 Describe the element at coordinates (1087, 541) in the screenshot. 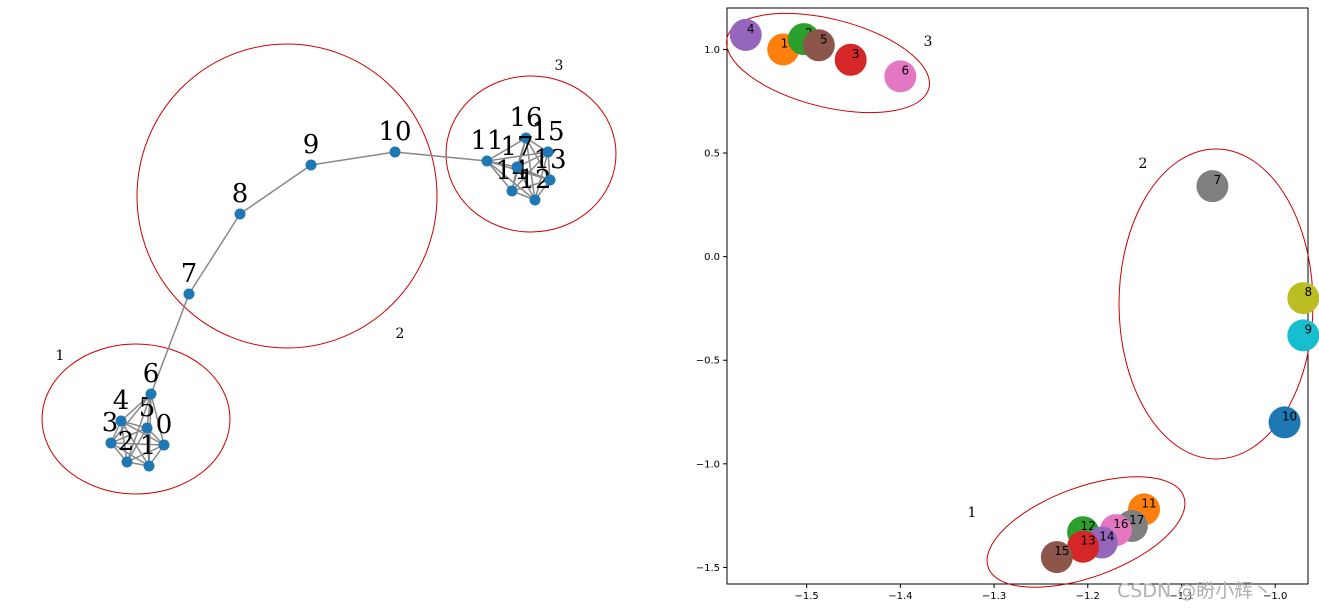

I see `scatter-point-label: 13` at that location.